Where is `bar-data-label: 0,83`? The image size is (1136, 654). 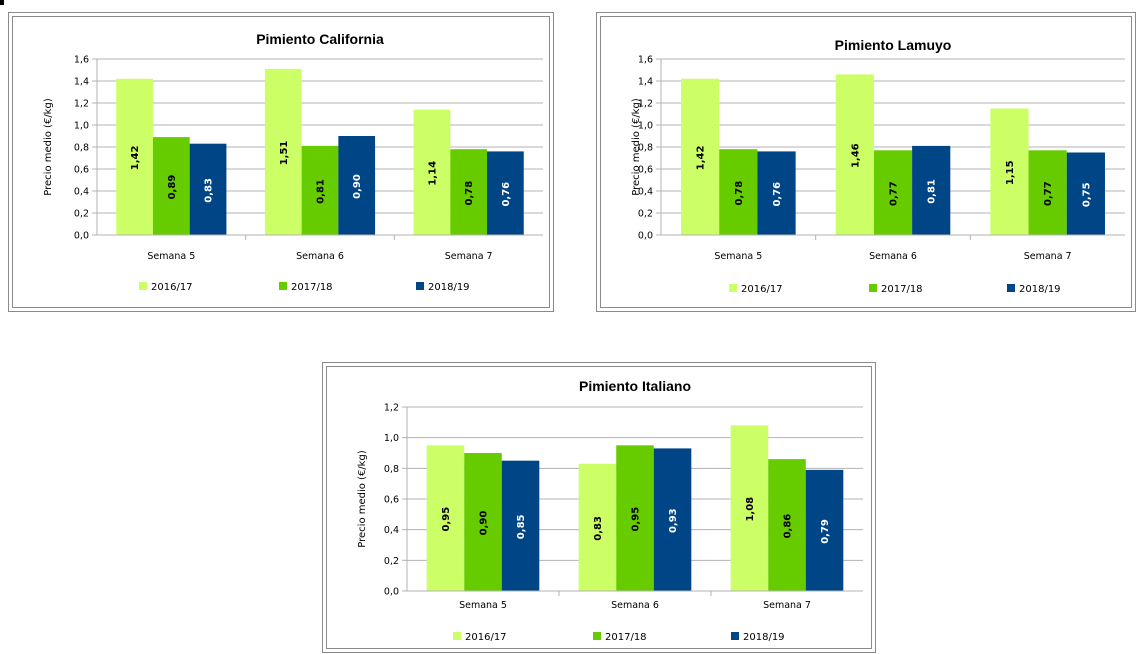 bar-data-label: 0,83 is located at coordinates (598, 528).